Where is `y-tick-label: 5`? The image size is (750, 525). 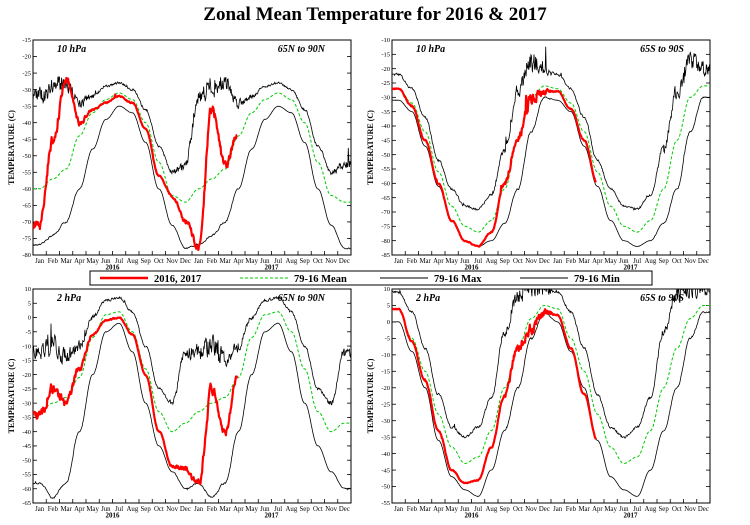 y-tick-label: 5 is located at coordinates (29, 303).